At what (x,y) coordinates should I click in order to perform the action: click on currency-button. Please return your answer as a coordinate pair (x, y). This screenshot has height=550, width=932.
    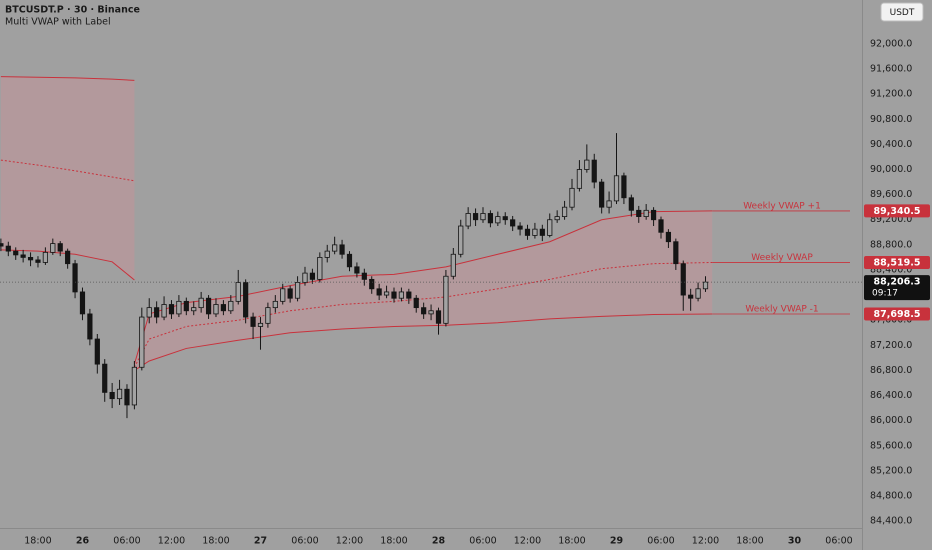
    Looking at the image, I should click on (902, 12).